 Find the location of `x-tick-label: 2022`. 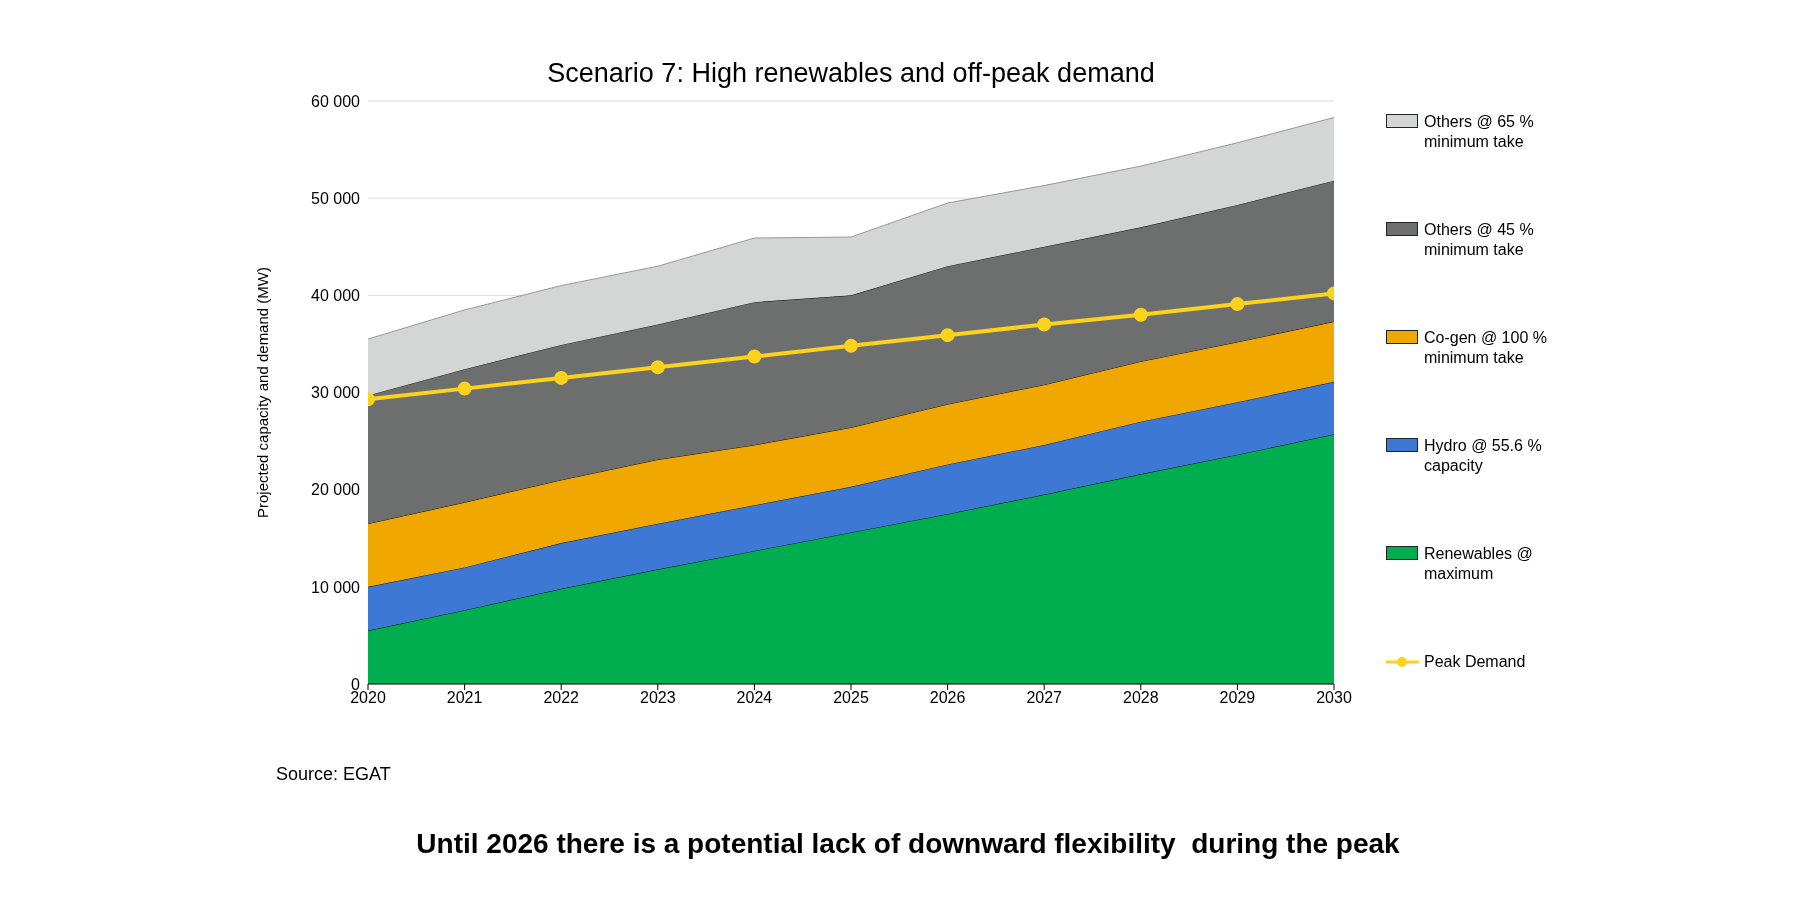

x-tick-label: 2022 is located at coordinates (561, 698).